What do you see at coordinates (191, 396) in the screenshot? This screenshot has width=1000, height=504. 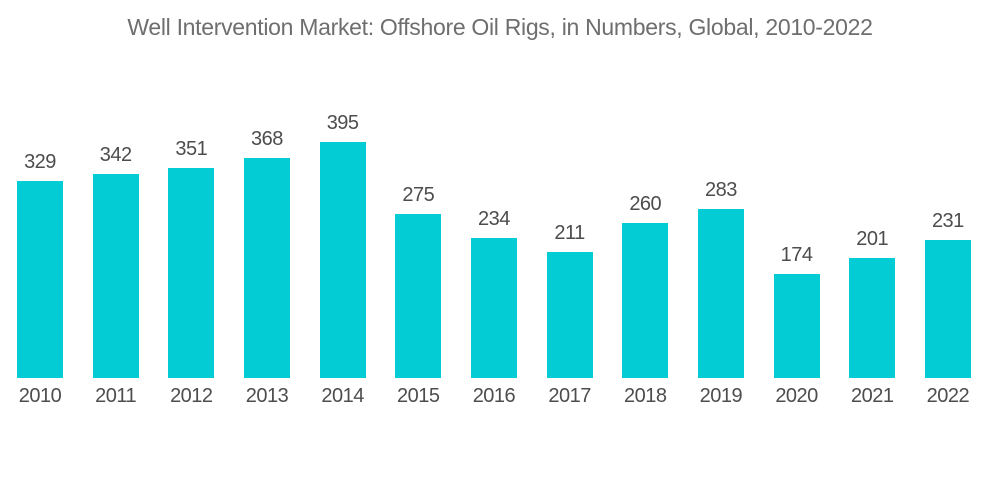 I see `x-tick-label: 2012` at bounding box center [191, 396].